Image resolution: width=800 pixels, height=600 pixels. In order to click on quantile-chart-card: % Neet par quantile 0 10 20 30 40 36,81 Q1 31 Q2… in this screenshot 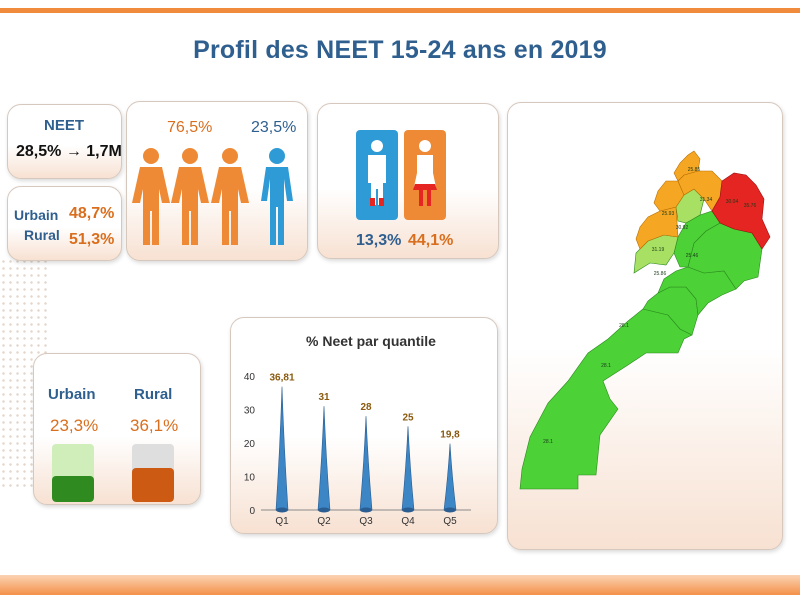, I will do `click(364, 425)`.